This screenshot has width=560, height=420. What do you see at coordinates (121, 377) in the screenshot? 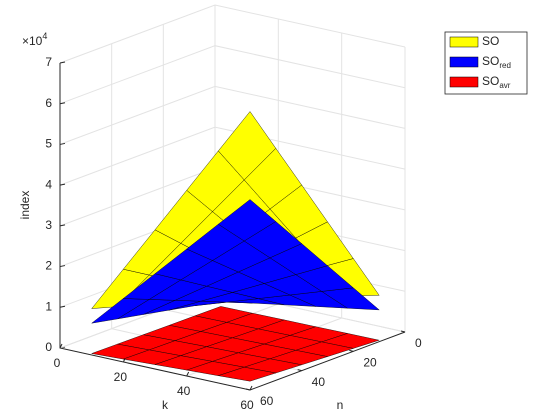
I see `x-tick-label: 20` at bounding box center [121, 377].